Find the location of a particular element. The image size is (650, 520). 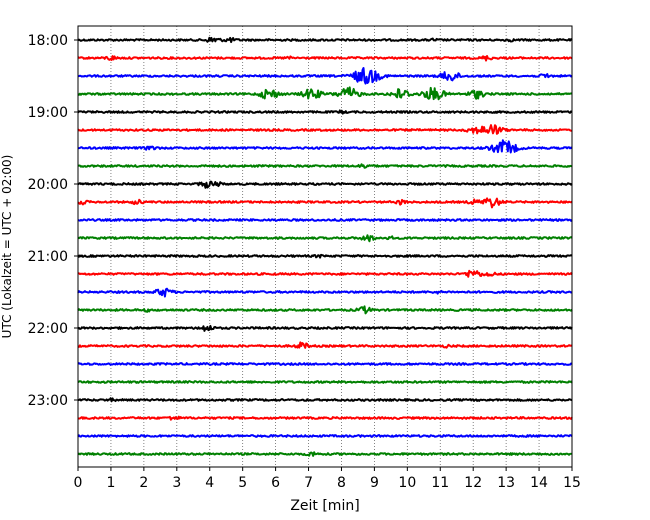

trace-1915 is located at coordinates (325, 129).